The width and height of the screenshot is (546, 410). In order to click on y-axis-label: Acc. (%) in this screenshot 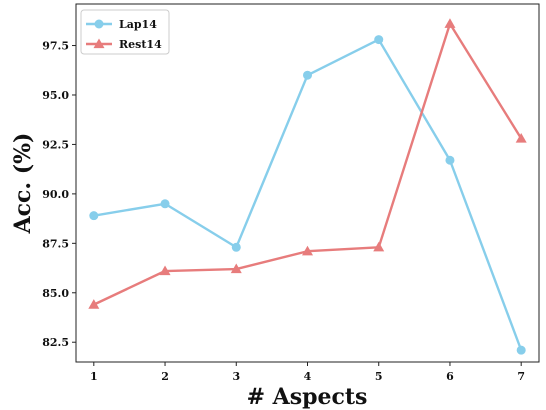, I will do `click(23, 184)`.